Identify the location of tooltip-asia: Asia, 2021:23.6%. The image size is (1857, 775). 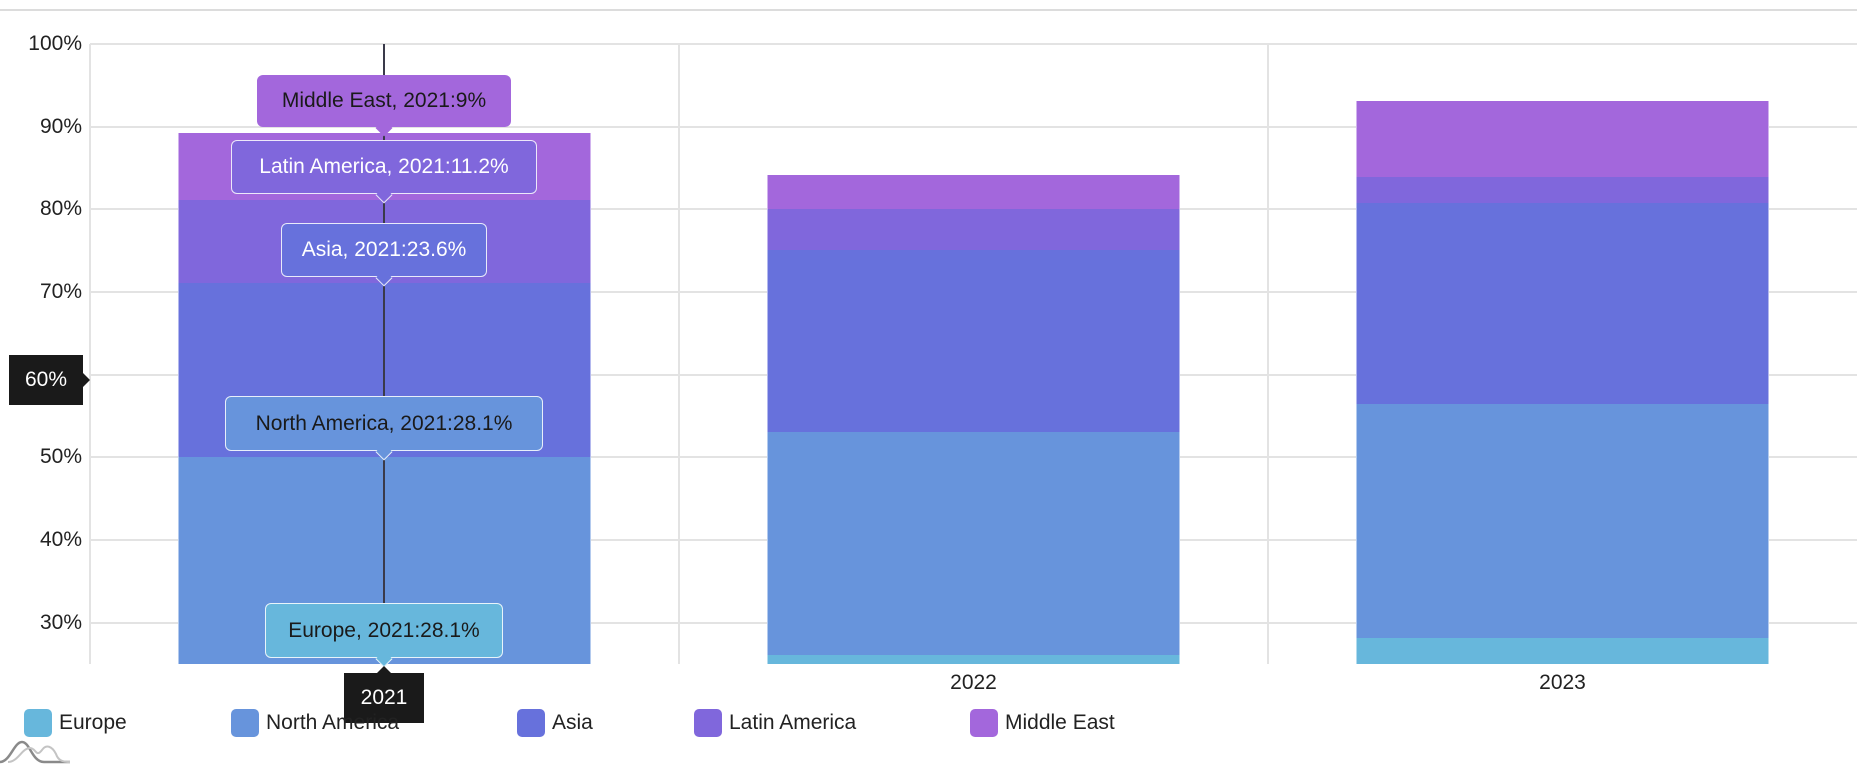
(384, 255).